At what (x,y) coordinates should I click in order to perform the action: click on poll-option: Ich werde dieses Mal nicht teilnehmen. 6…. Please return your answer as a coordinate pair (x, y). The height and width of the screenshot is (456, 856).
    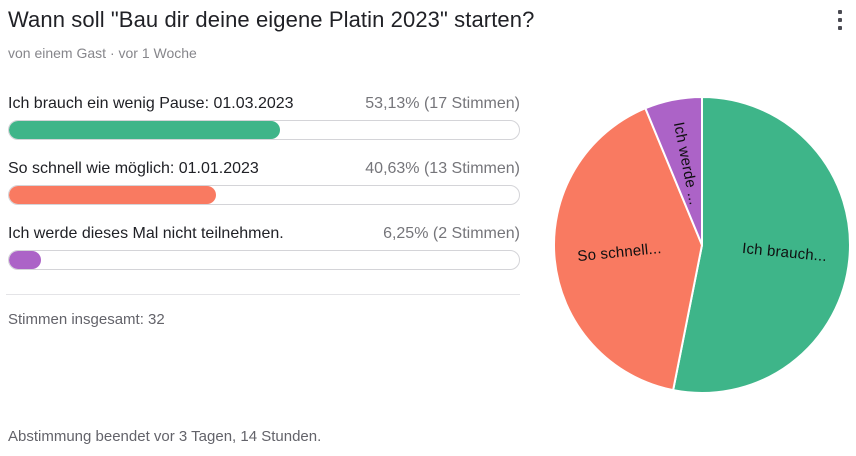
    Looking at the image, I should click on (264, 247).